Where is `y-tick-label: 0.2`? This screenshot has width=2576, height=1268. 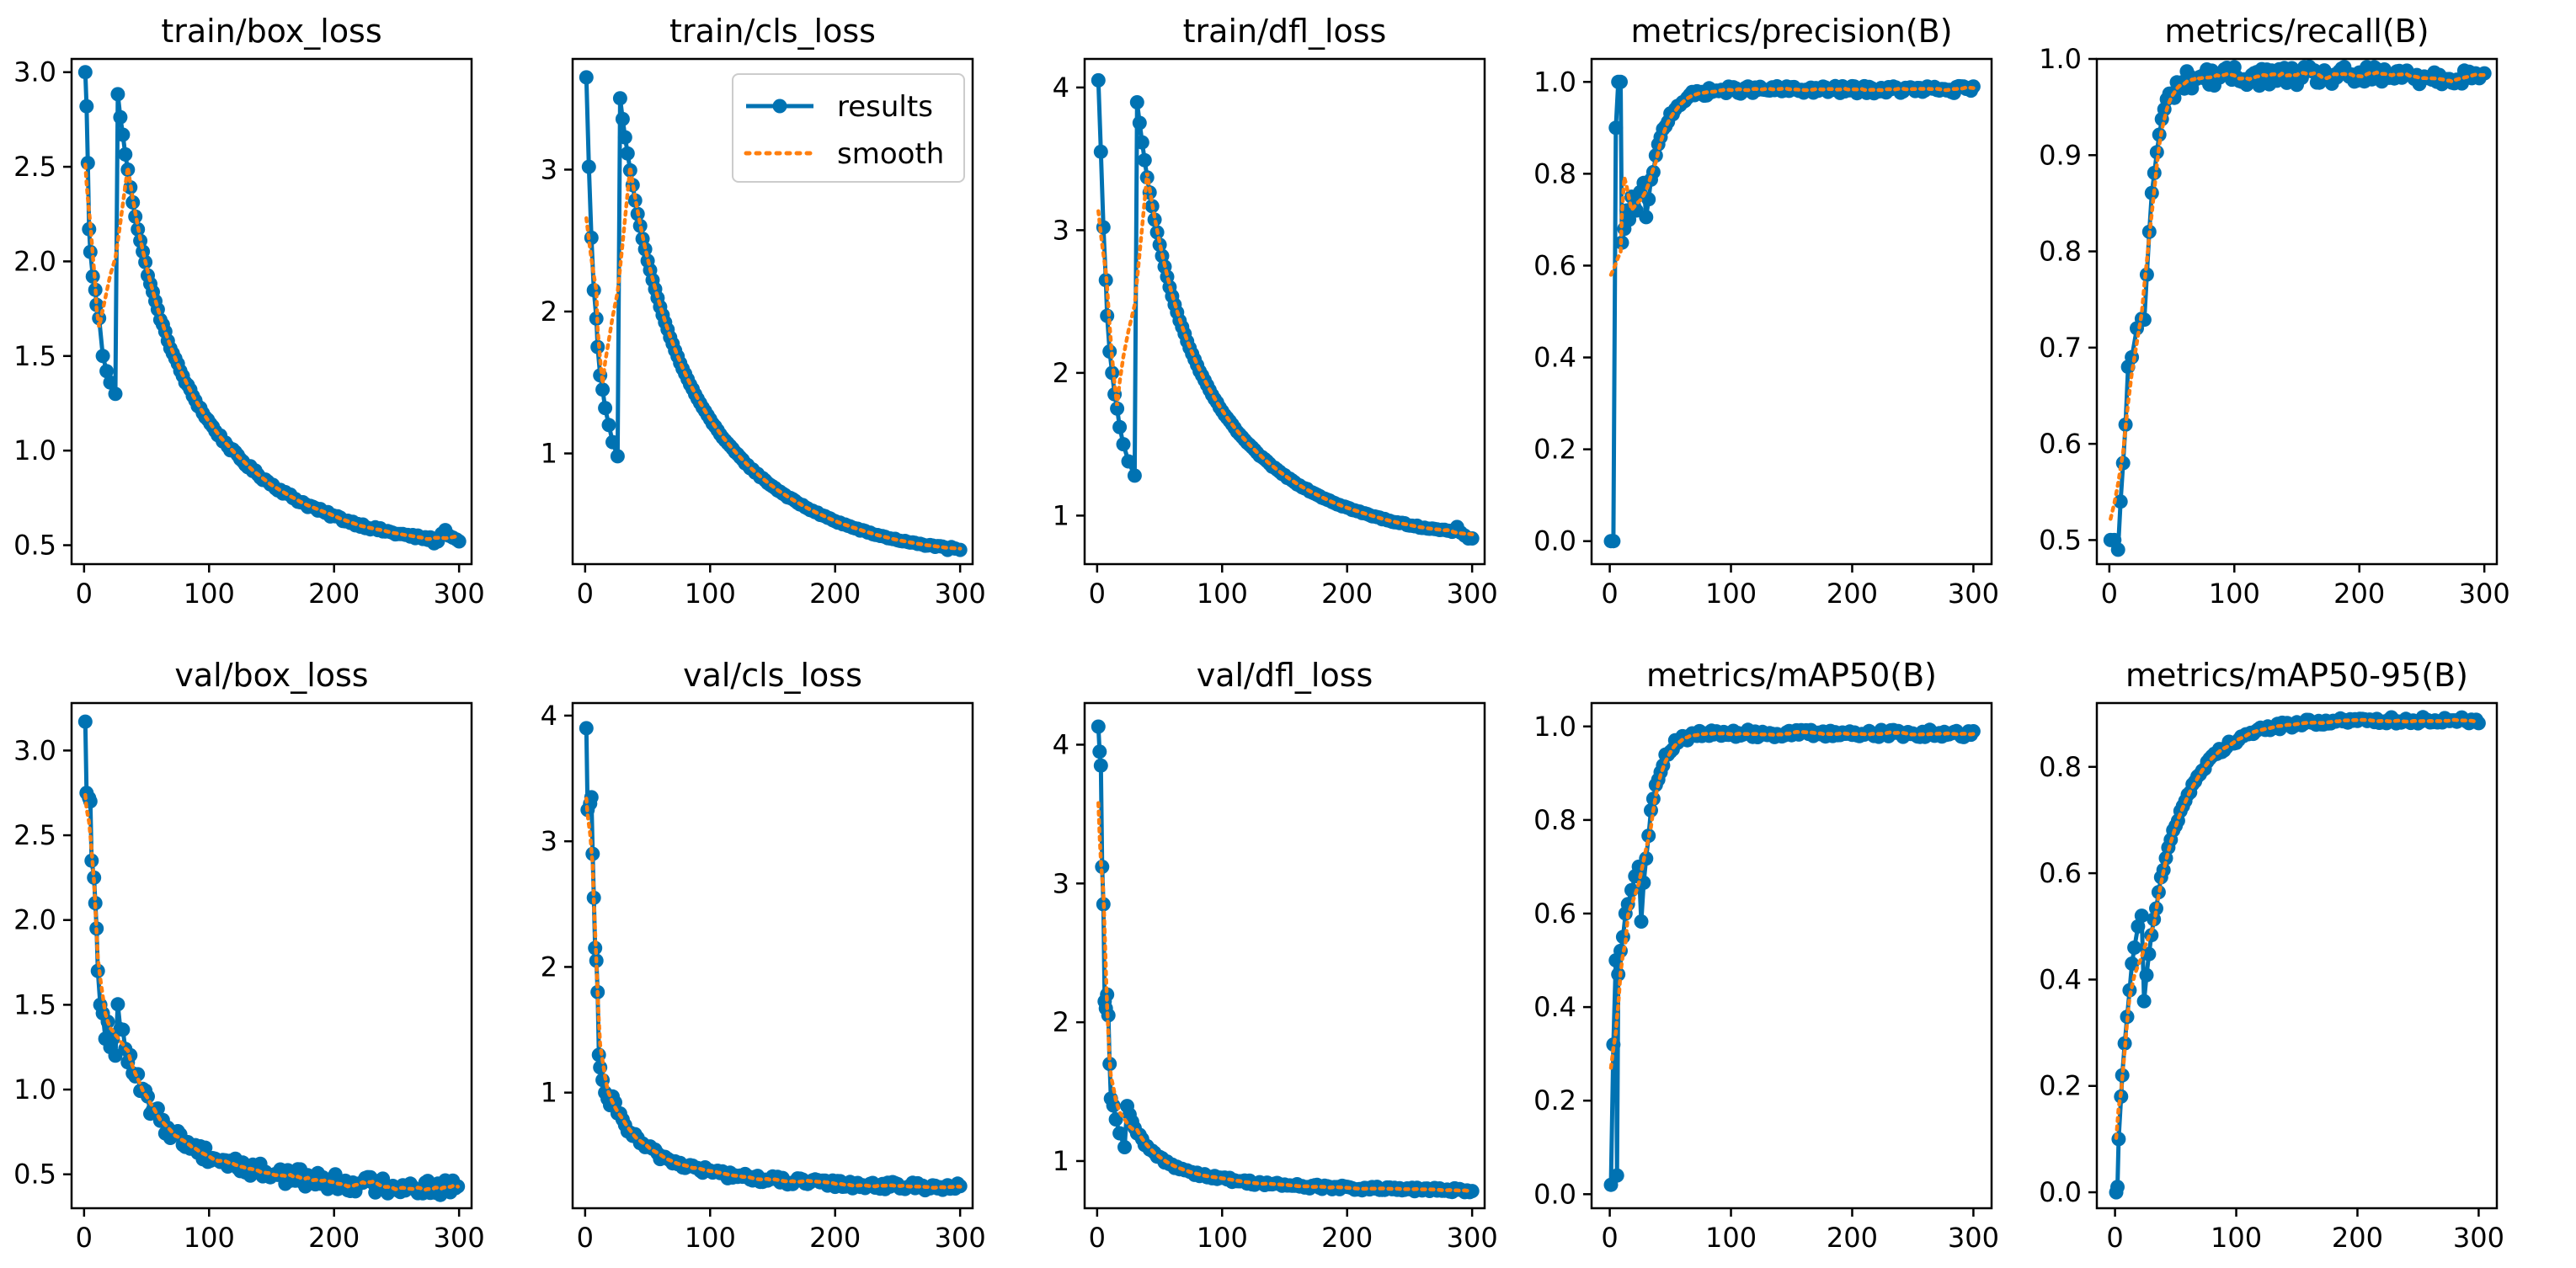 y-tick-label: 0.2 is located at coordinates (1554, 1100).